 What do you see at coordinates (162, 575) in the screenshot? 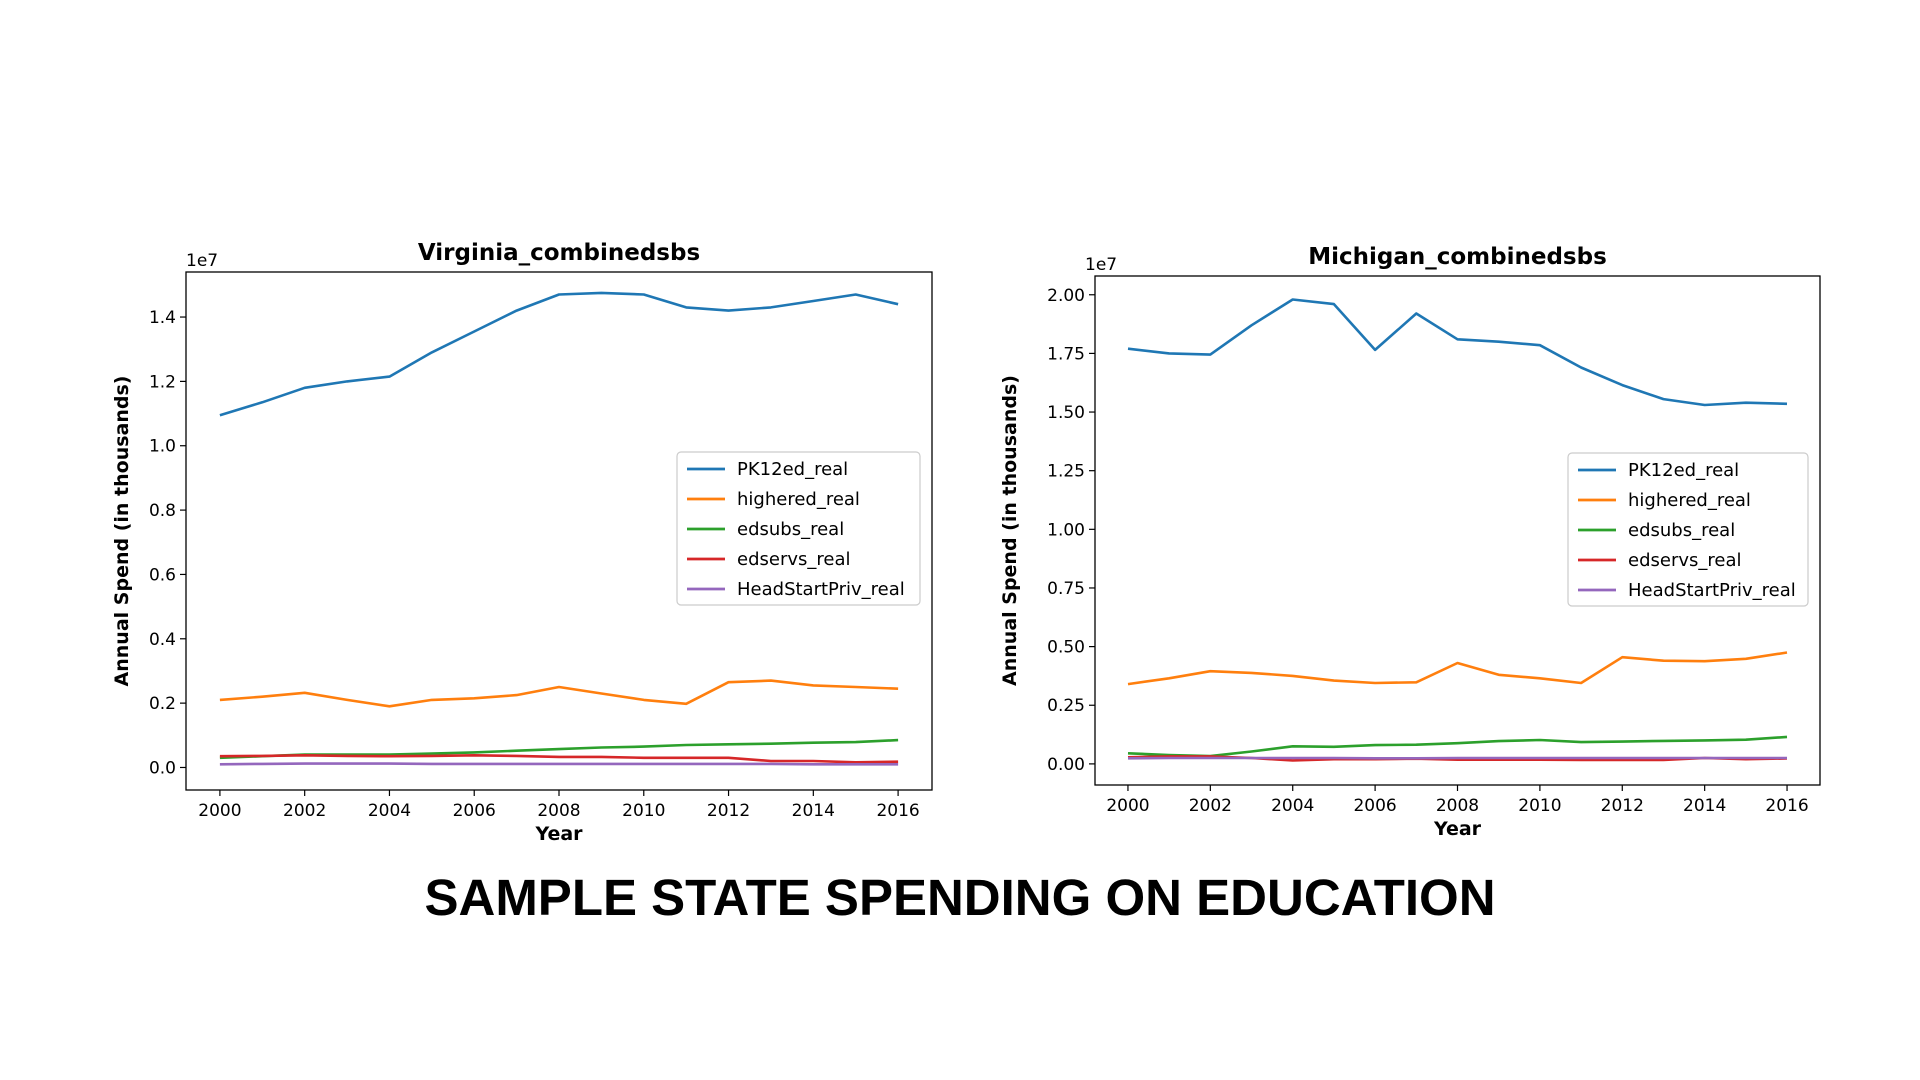
I see `y-tick-label: 0.6` at bounding box center [162, 575].